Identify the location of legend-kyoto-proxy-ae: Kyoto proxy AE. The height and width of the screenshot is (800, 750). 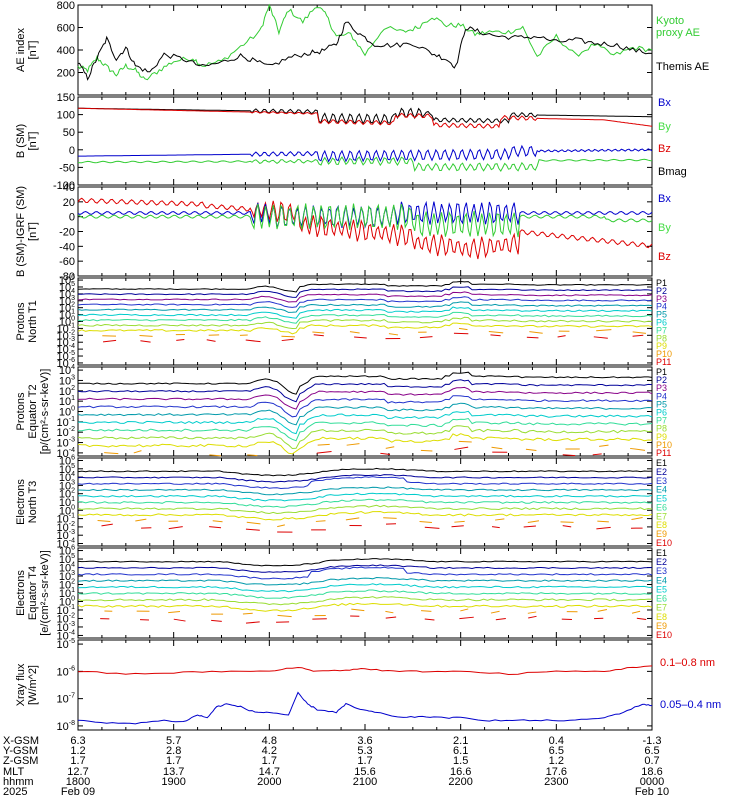
(678, 27).